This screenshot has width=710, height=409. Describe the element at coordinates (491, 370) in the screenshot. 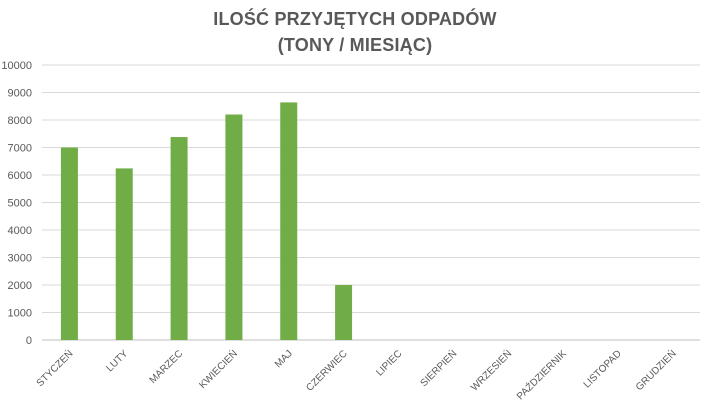

I see `x-tick-label: WRZESIEŃ` at that location.